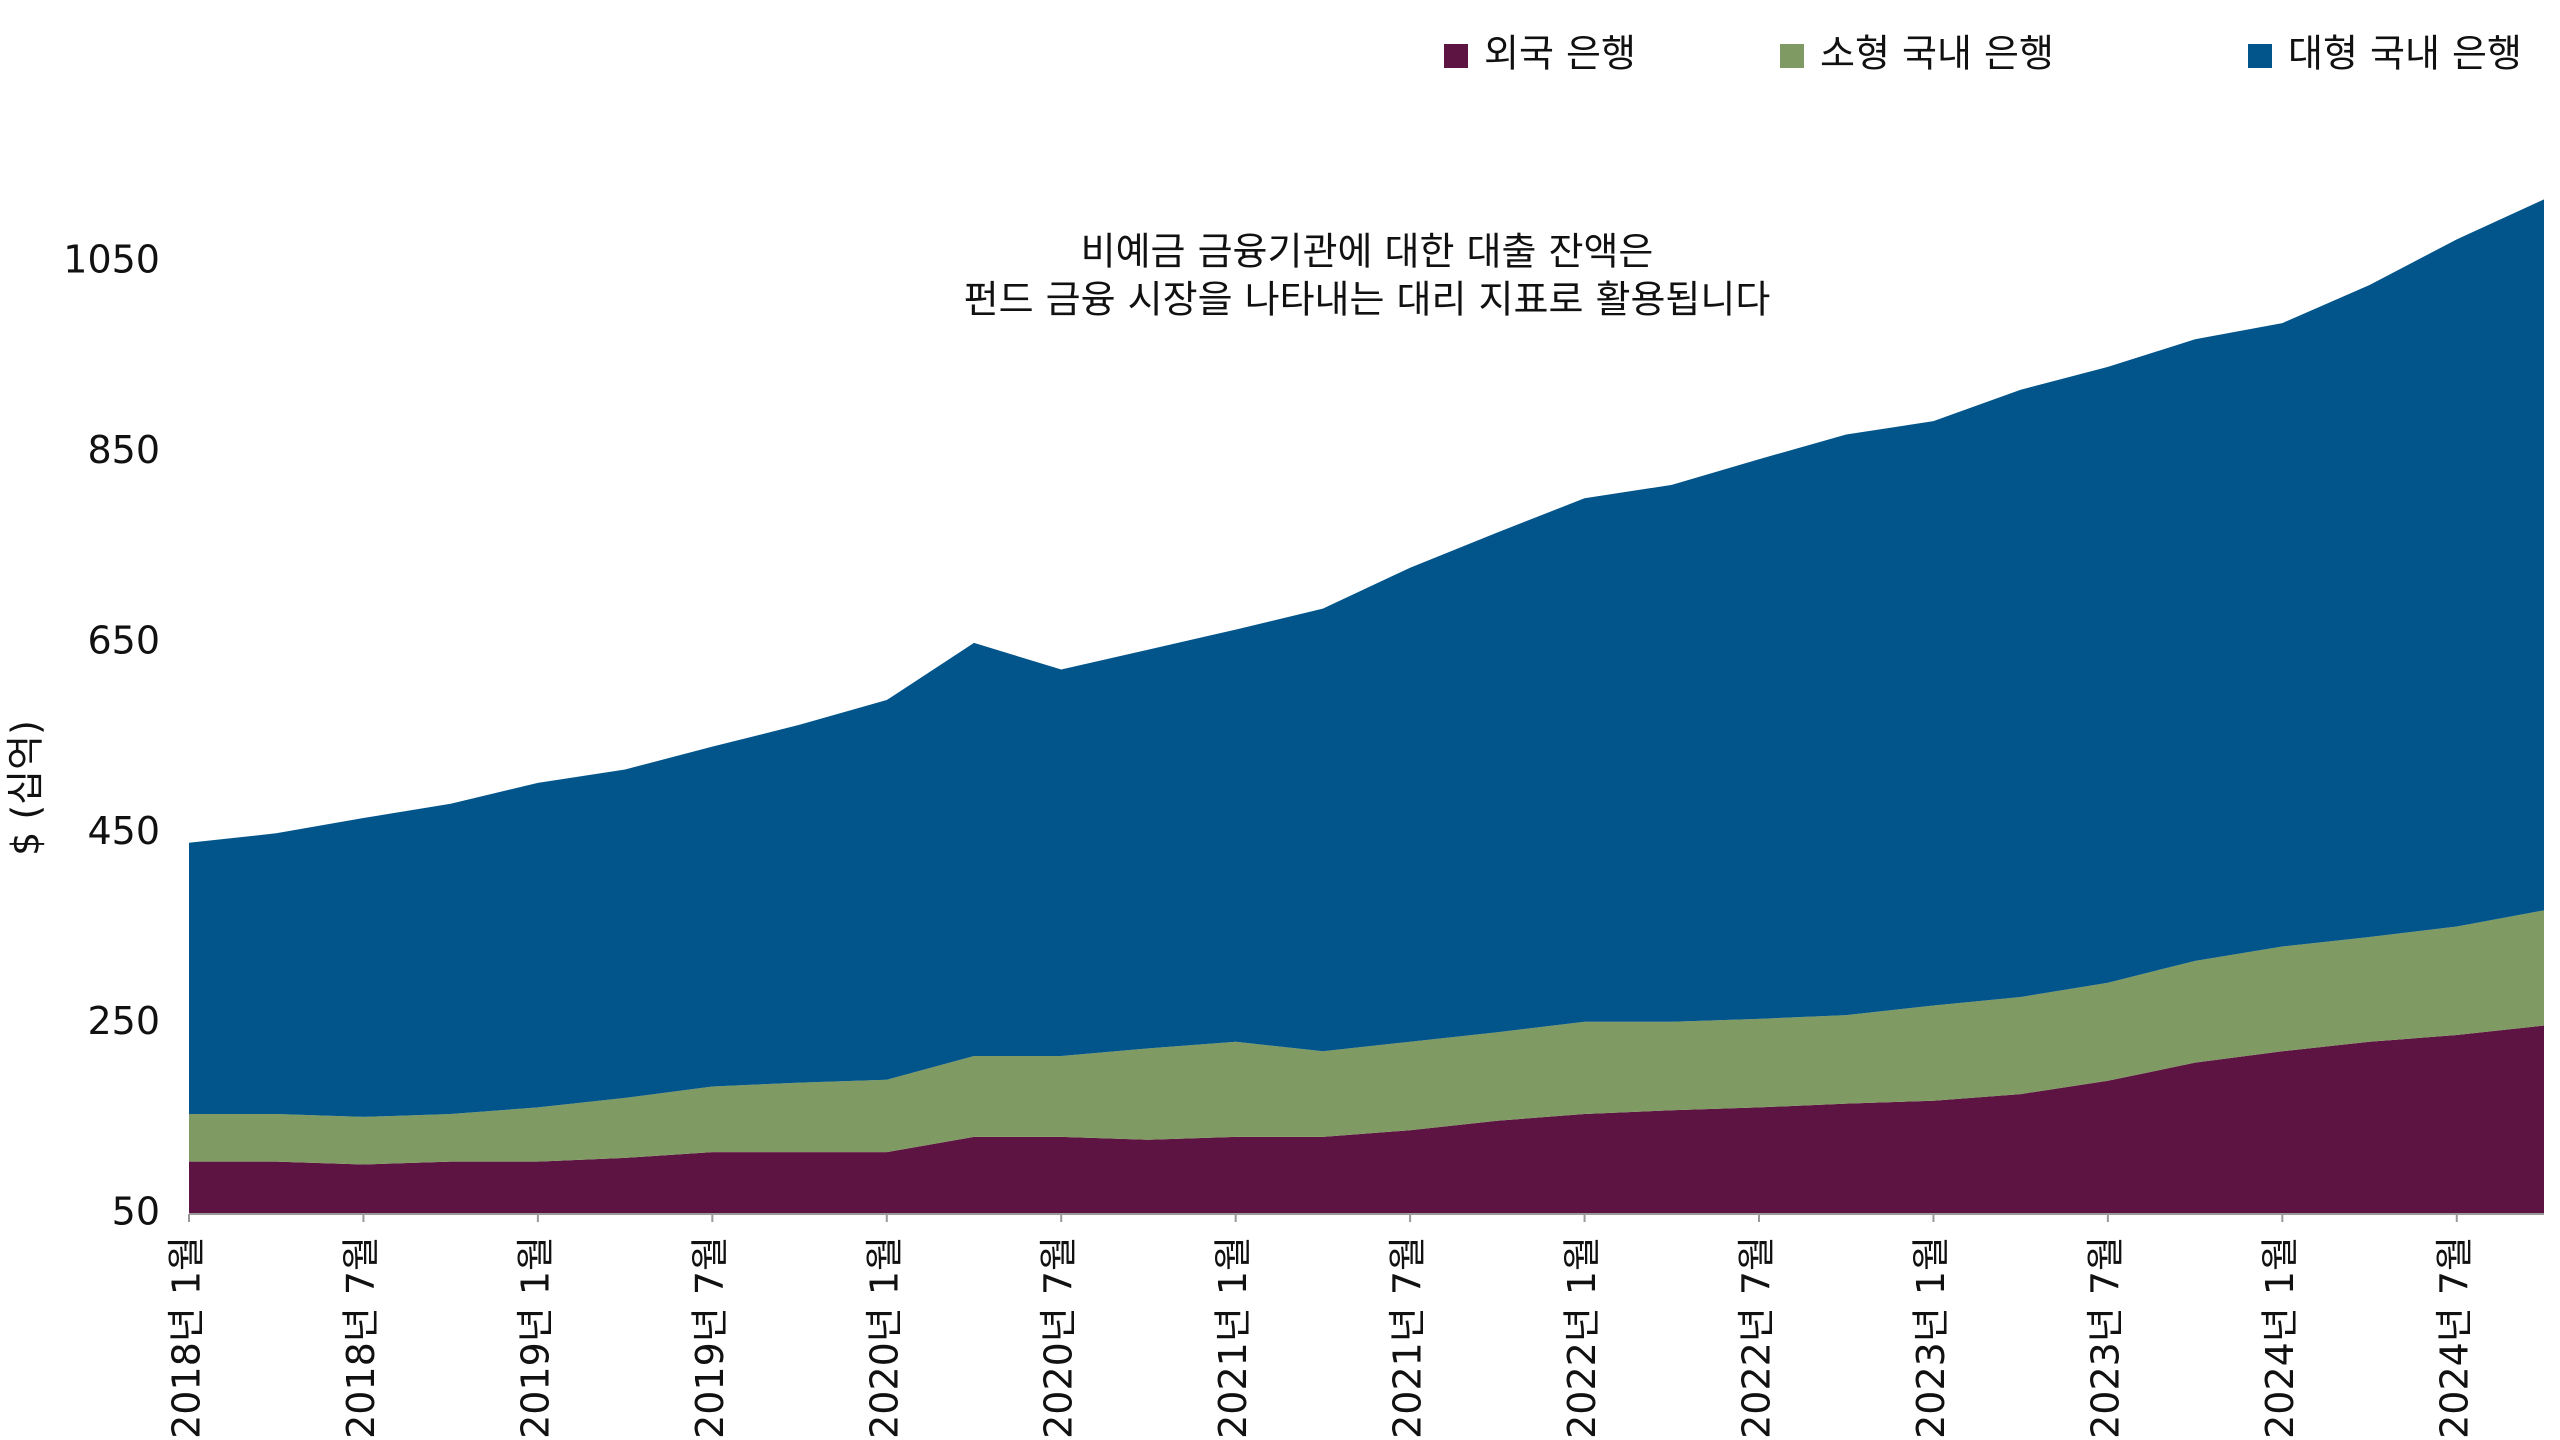 Image resolution: width=2560 pixels, height=1440 pixels. Describe the element at coordinates (1367, 300) in the screenshot. I see `annotation: 펀드 금융 시장을 나타내는 대리 지표로 활용됩니다` at that location.